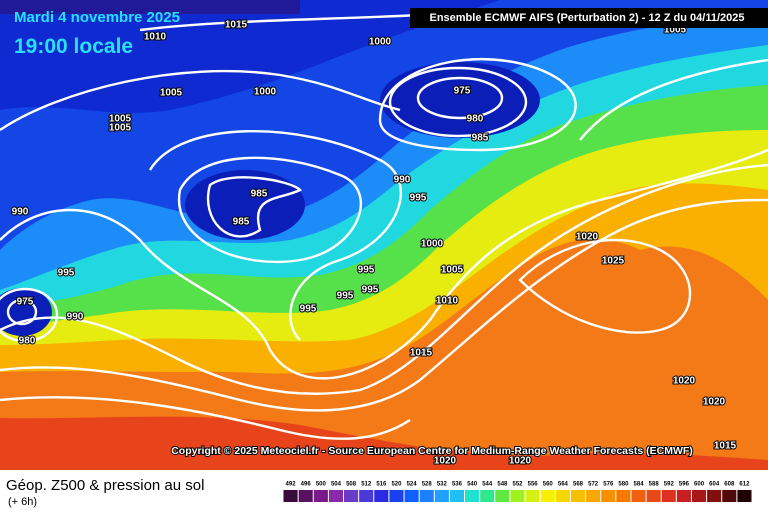 The height and width of the screenshot is (512, 768). Describe the element at coordinates (548, 485) in the screenshot. I see `colorbar-label: 560` at that location.